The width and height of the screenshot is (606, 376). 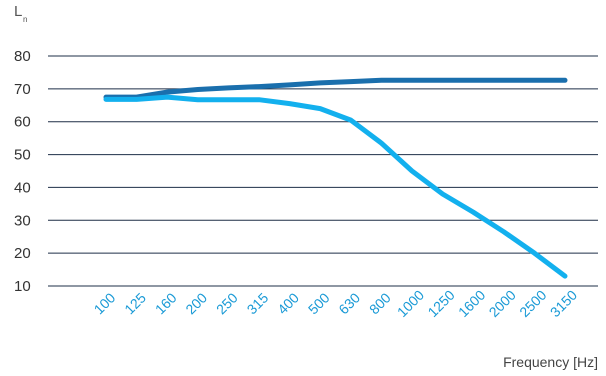 I want to click on y-axis-label: L n, so click(x=20, y=13).